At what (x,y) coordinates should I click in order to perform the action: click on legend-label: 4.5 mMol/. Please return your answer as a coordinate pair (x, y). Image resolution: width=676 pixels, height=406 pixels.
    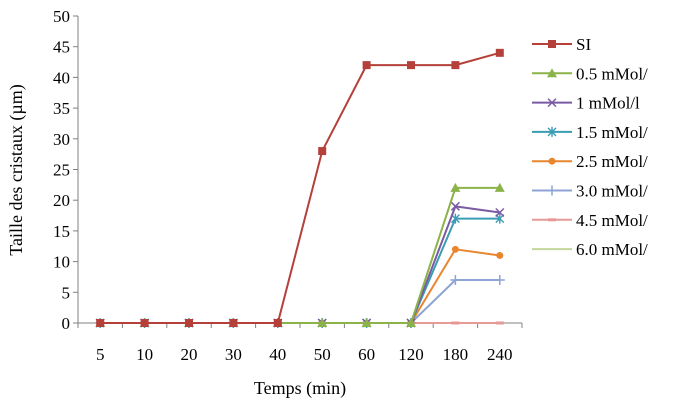
    Looking at the image, I should click on (612, 220).